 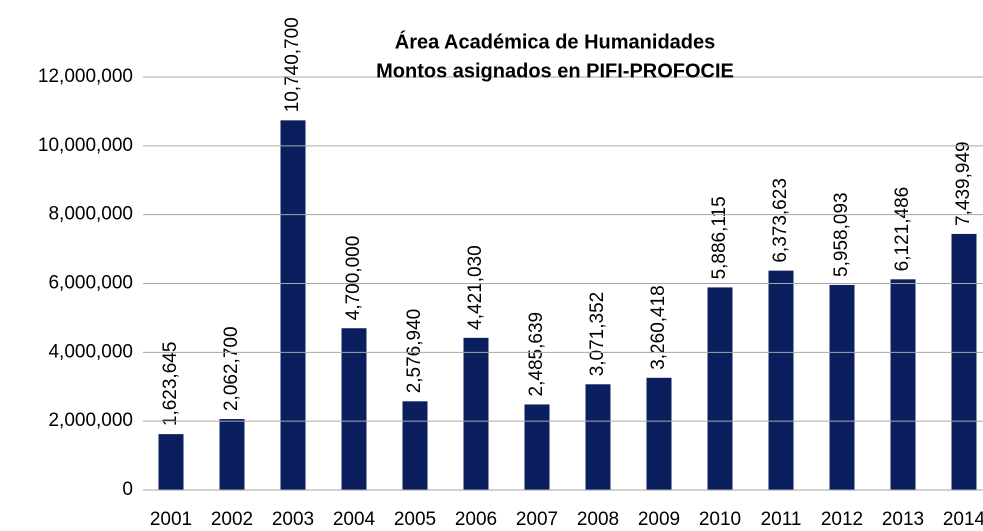 What do you see at coordinates (597, 334) in the screenshot?
I see `data-label: 3,071,352` at bounding box center [597, 334].